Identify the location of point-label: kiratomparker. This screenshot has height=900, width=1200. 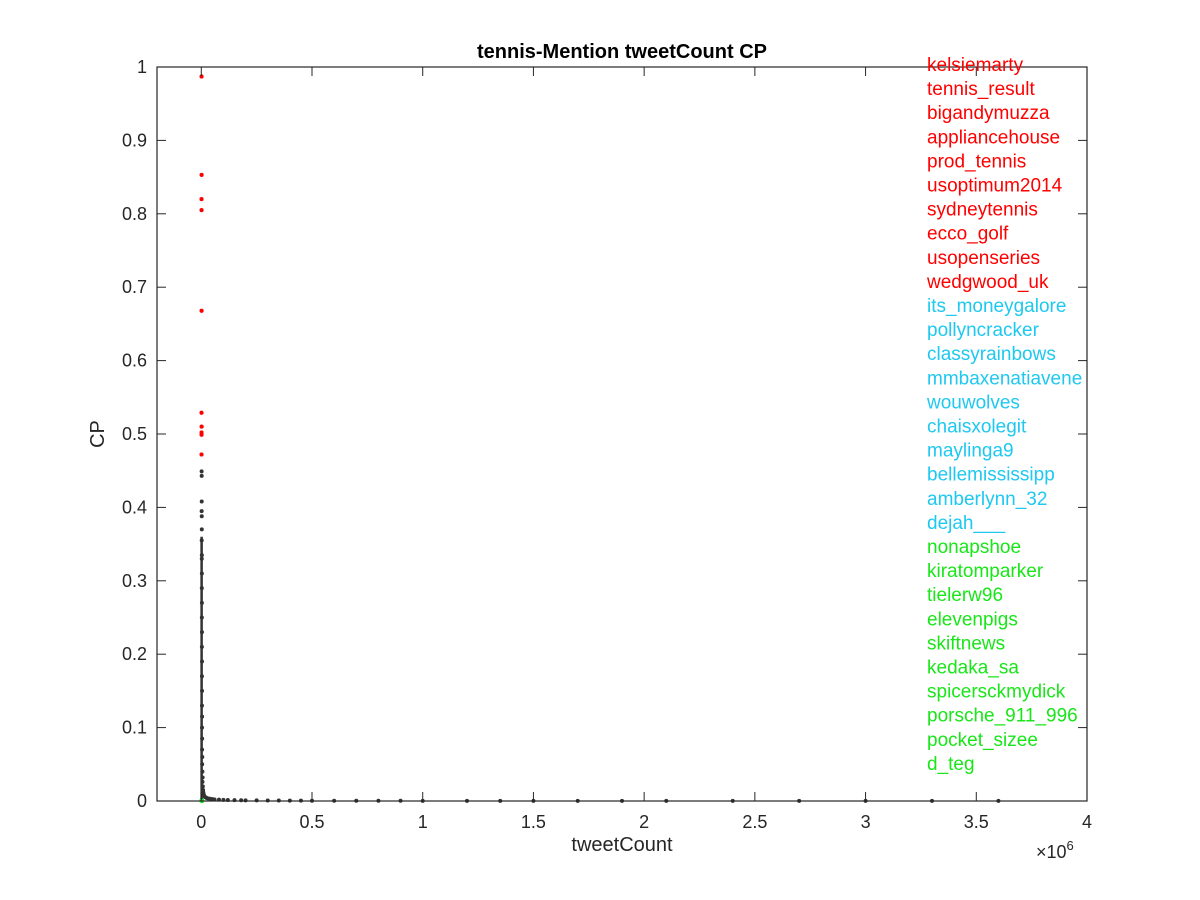
(985, 571).